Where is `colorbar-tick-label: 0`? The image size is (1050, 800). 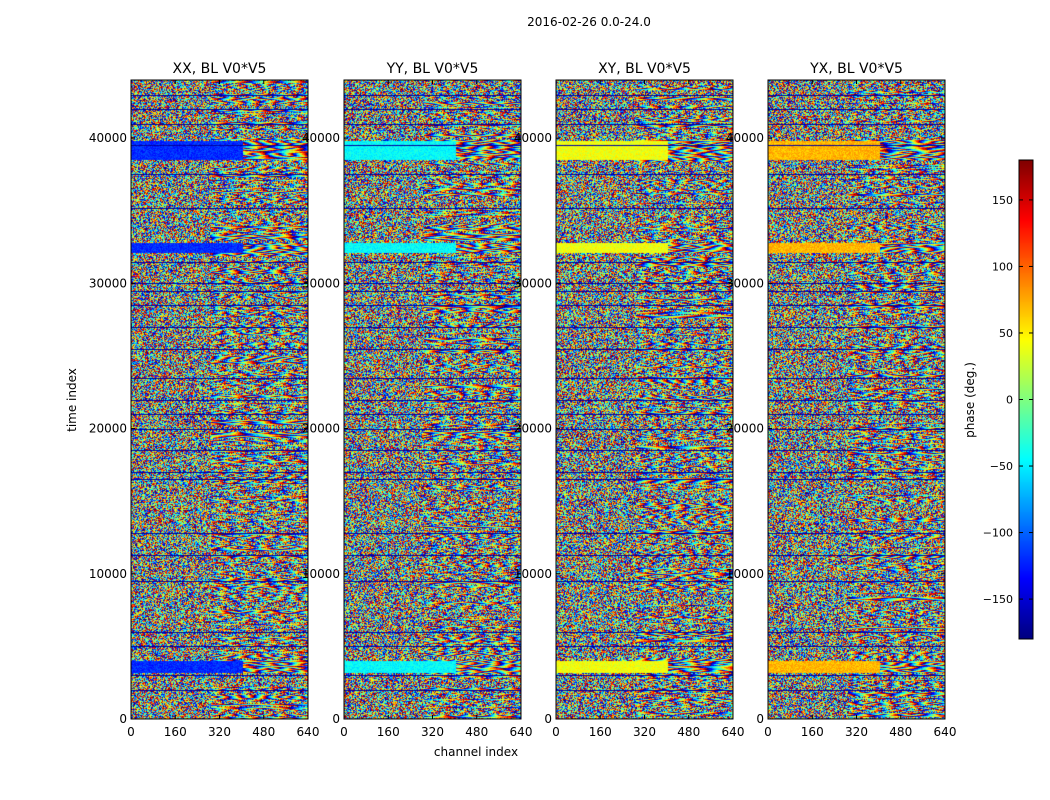 colorbar-tick-label: 0 is located at coordinates (1009, 400).